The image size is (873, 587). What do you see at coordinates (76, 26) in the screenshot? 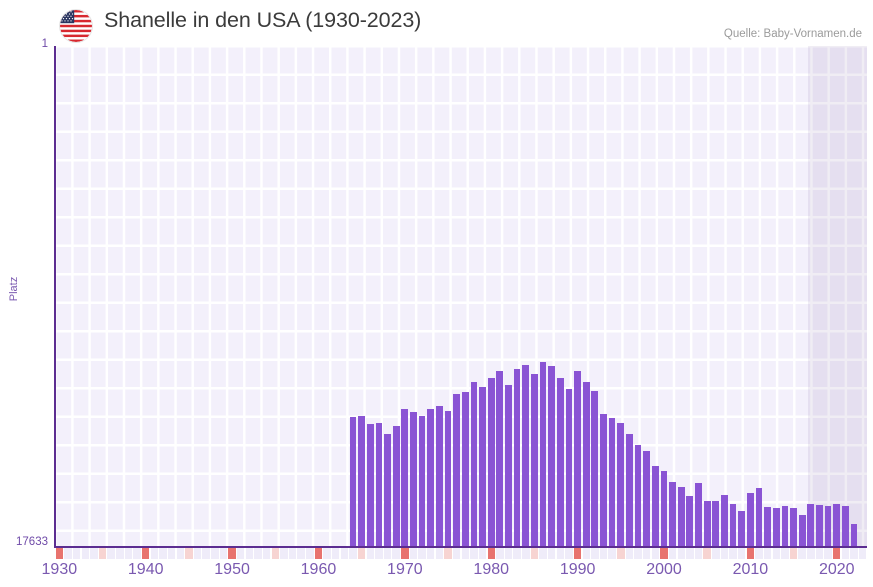
I see `usa-flag-icon` at bounding box center [76, 26].